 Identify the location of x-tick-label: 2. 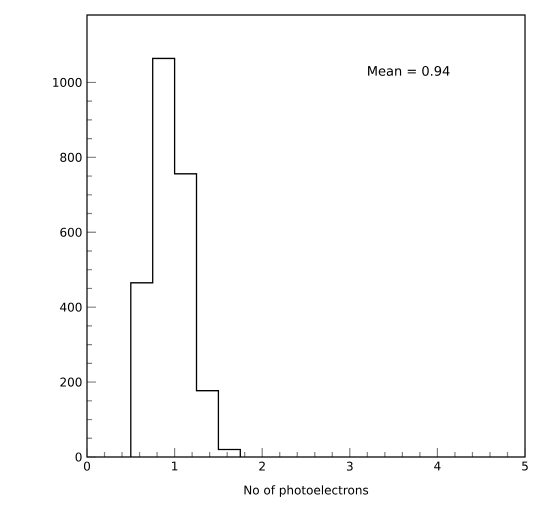
(262, 466).